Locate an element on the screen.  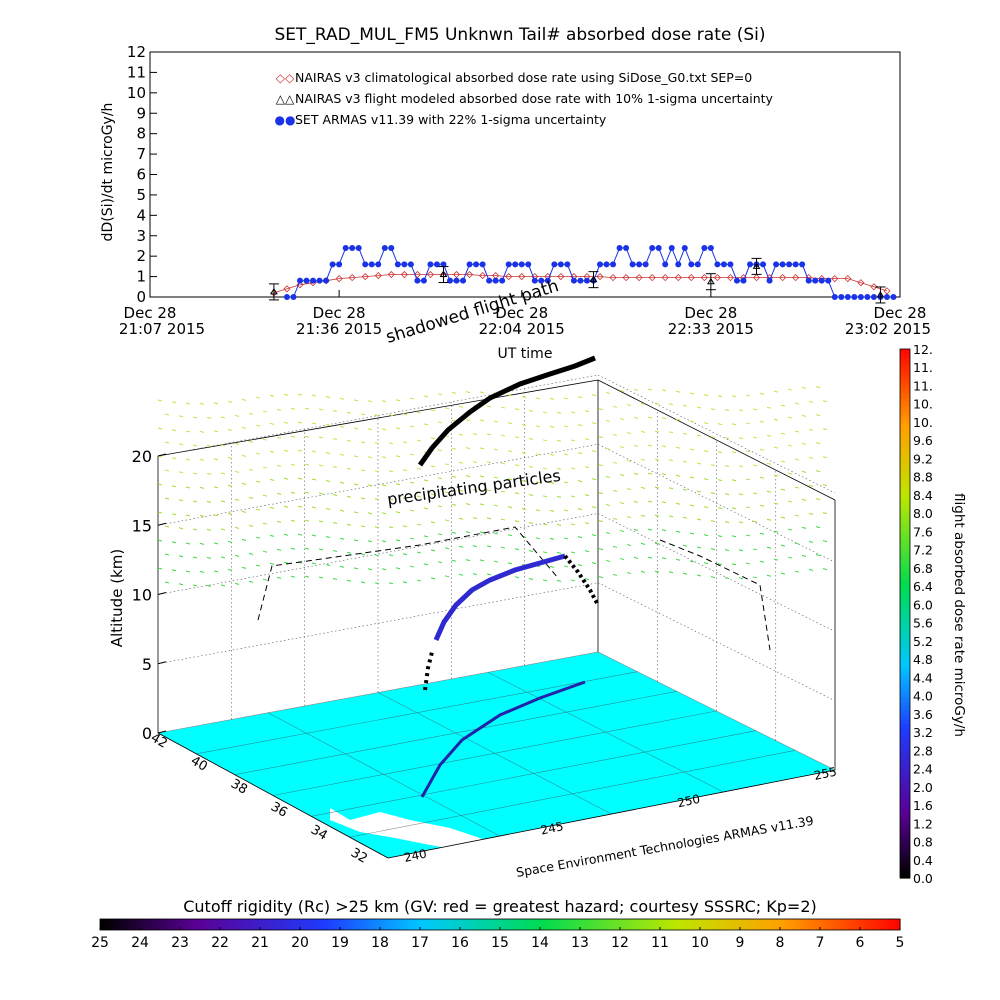
rigidity-tick-label: 24 is located at coordinates (140, 943).